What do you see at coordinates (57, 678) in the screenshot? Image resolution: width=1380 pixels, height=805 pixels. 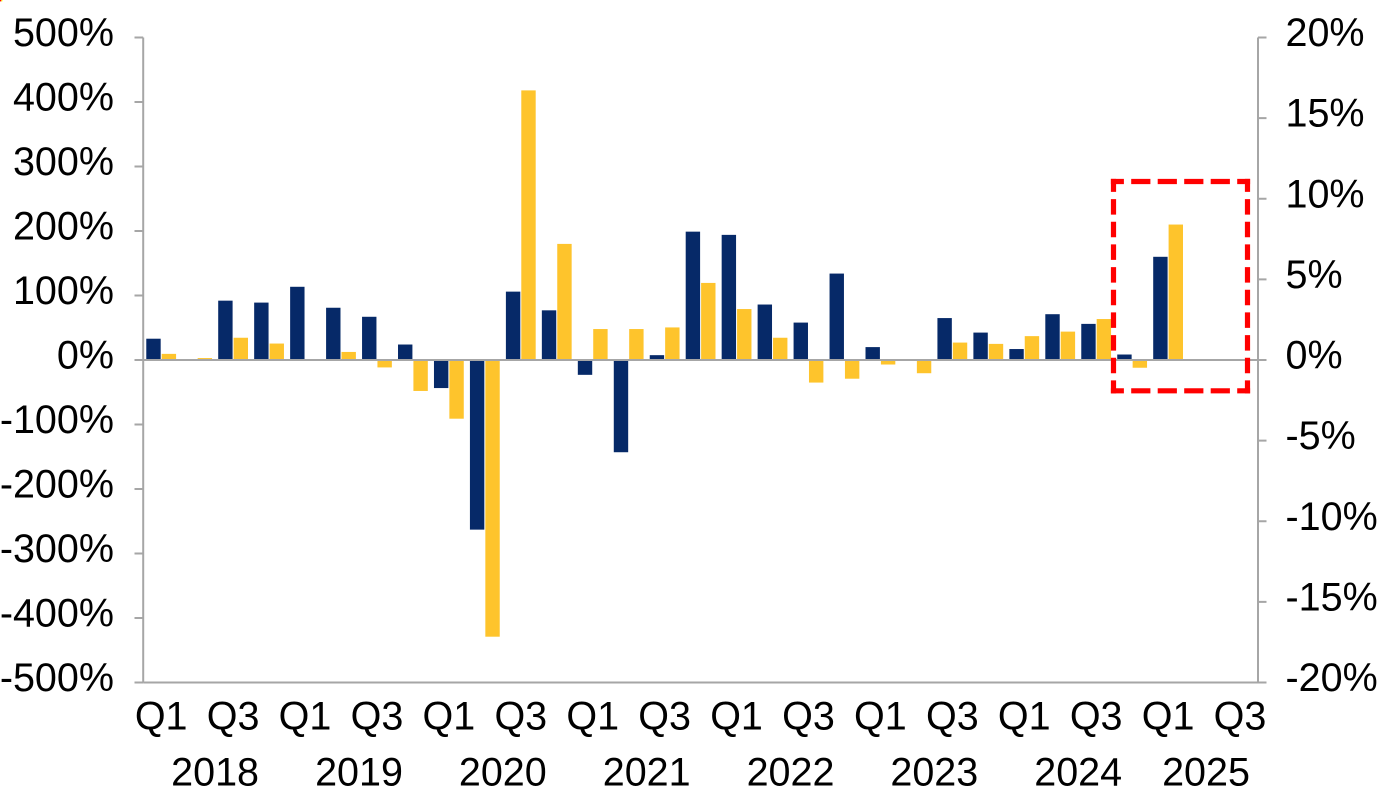 I see `svg-text: -500%` at bounding box center [57, 678].